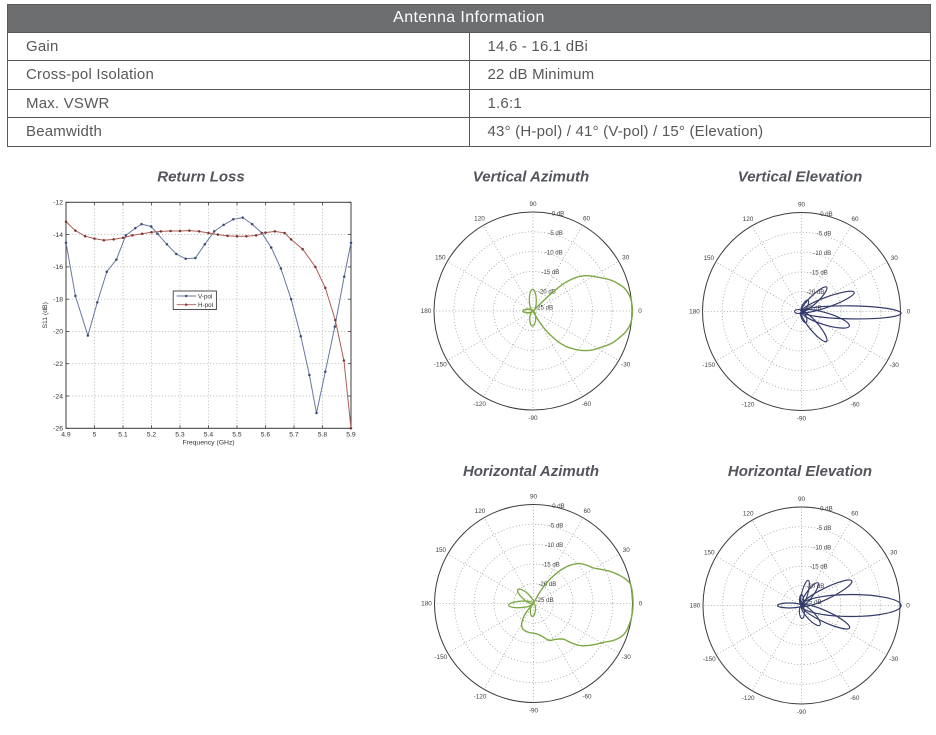 This screenshot has width=936, height=735. Describe the element at coordinates (531, 177) in the screenshot. I see `svg-text: Vertical Azimuth` at that location.